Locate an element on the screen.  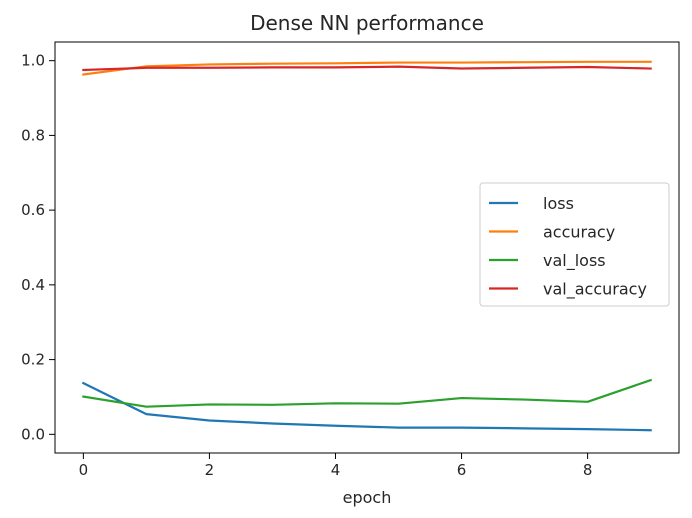
y-tick-label: 0.4 is located at coordinates (33, 285).